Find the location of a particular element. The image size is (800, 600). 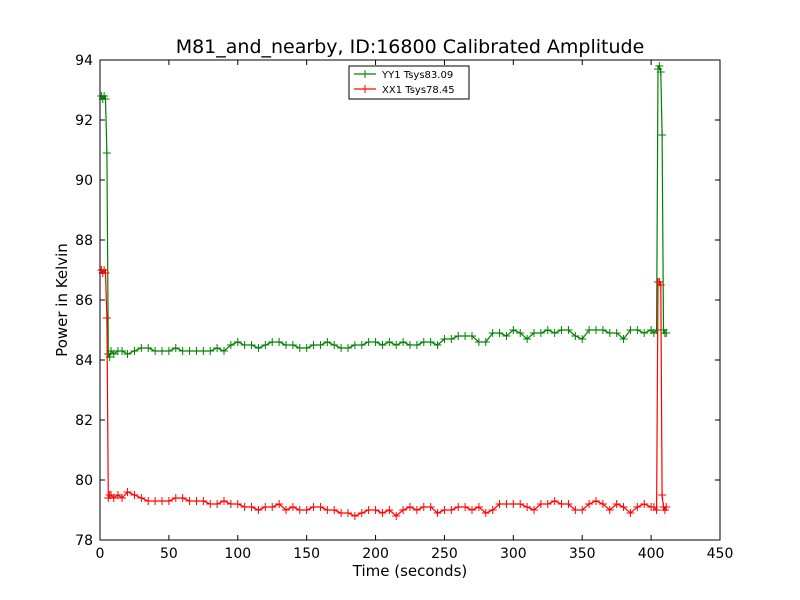

x-tick-label: 0 is located at coordinates (100, 554).